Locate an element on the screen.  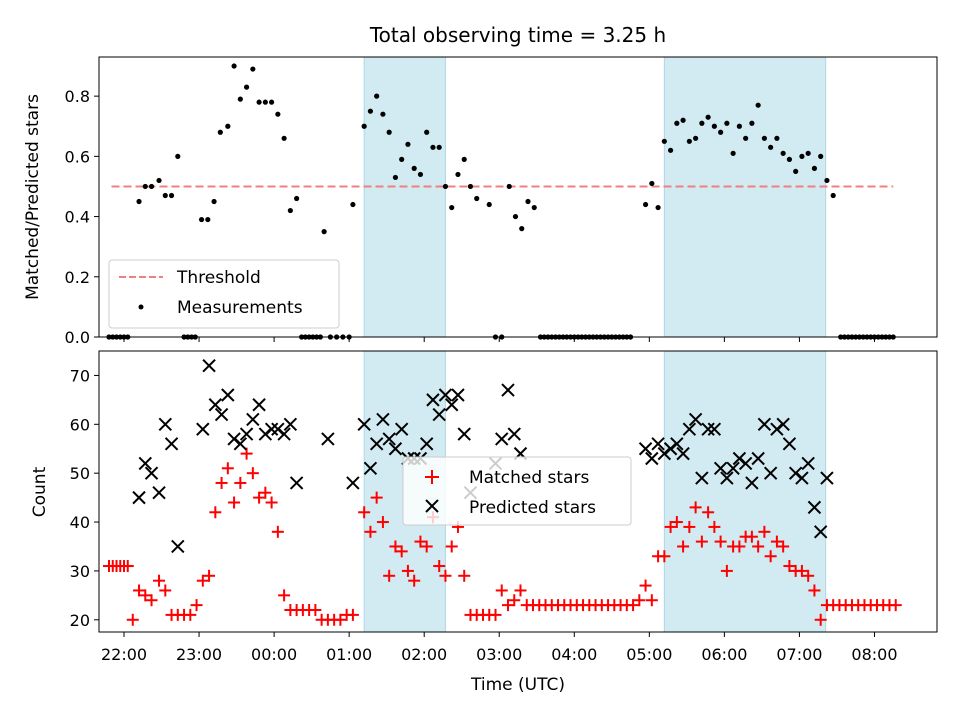
x-tick-label: 06:00 is located at coordinates (724, 654).